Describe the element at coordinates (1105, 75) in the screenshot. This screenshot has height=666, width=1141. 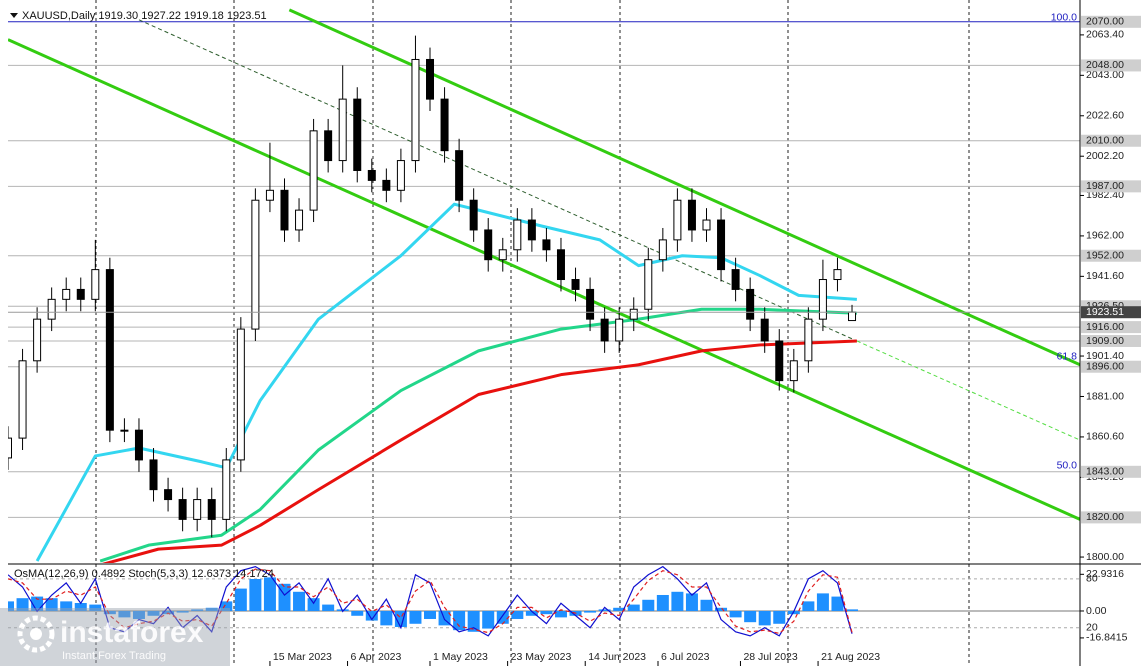
I see `y-tick-label: 2043.00` at that location.